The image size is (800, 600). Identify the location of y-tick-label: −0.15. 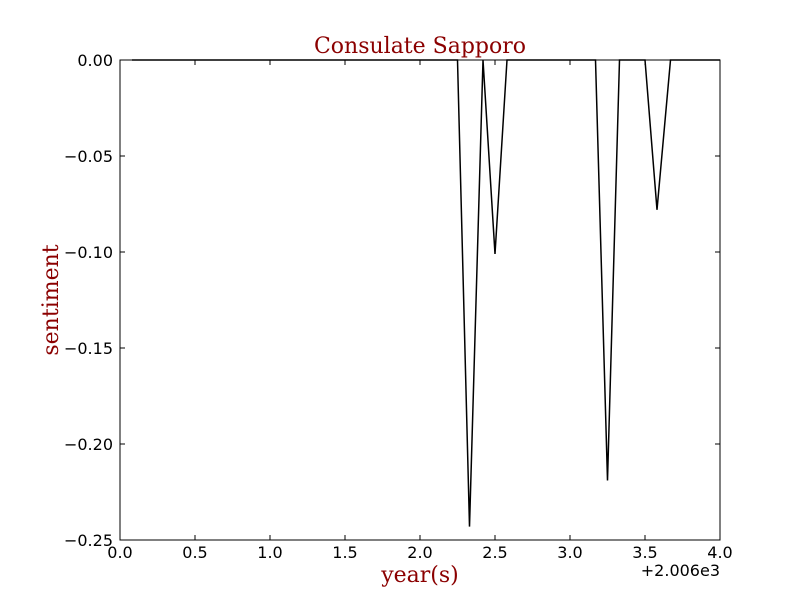
(88, 348).